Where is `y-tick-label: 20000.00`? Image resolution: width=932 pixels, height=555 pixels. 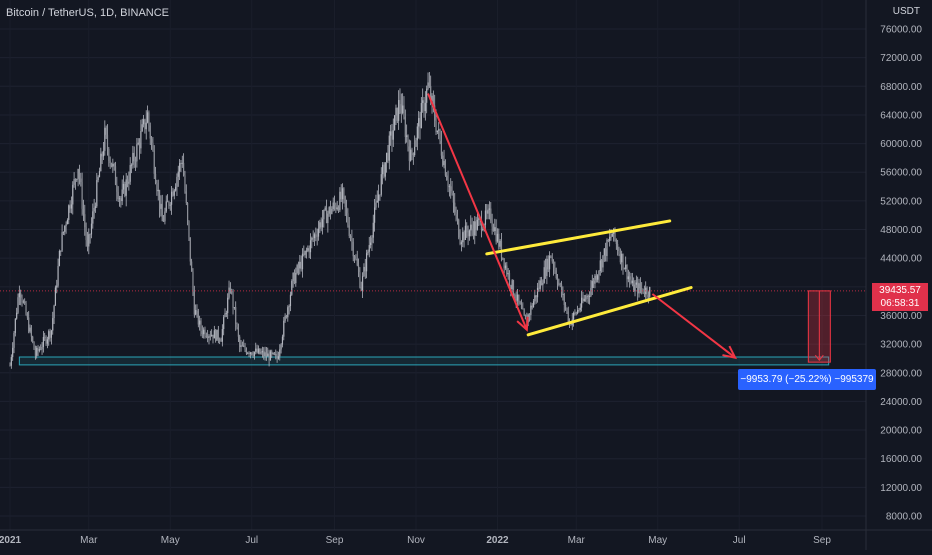
y-tick-label: 20000.00 is located at coordinates (901, 431).